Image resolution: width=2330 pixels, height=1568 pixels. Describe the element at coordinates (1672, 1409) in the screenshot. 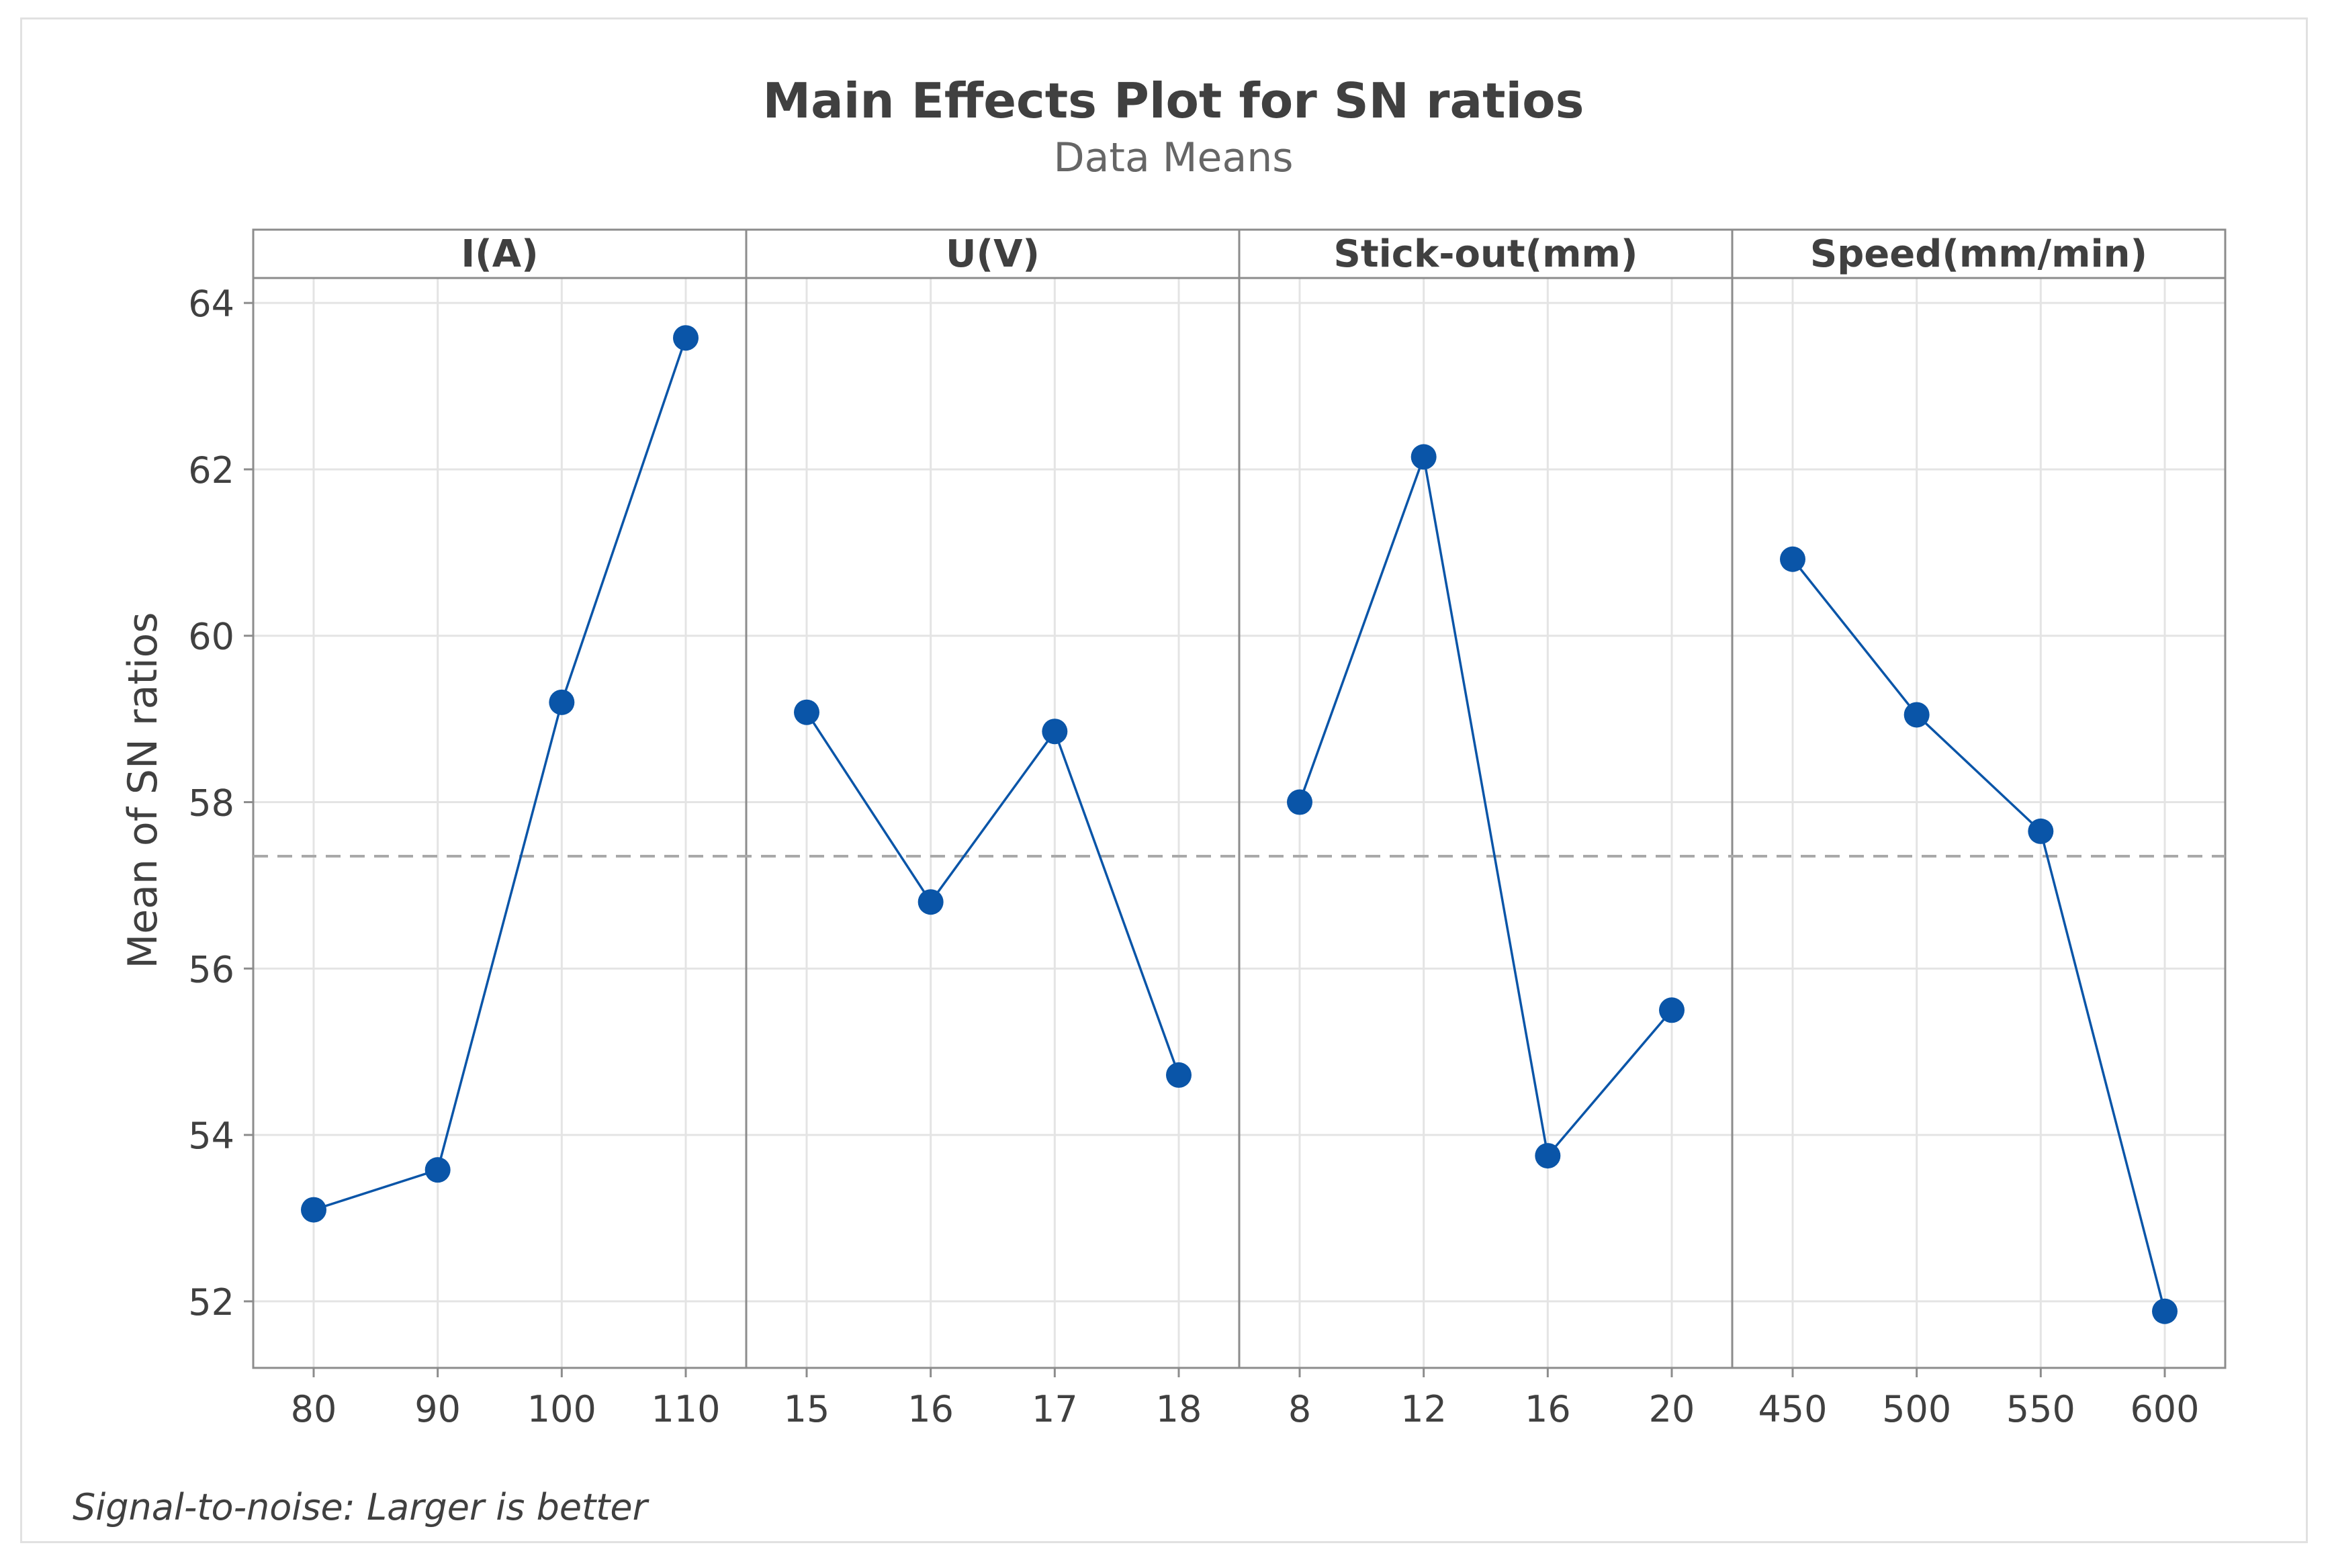

I see `x-tick-label: 20` at that location.